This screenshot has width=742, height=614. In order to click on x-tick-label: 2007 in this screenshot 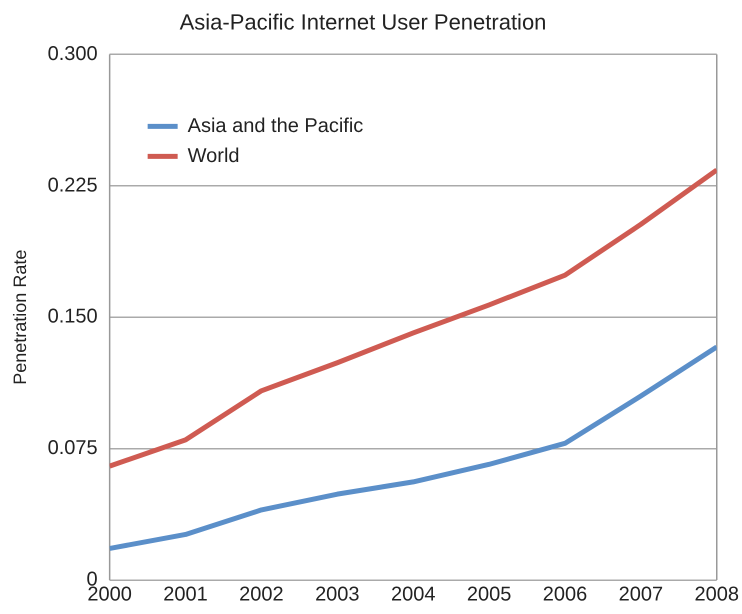, I will do `click(641, 595)`.